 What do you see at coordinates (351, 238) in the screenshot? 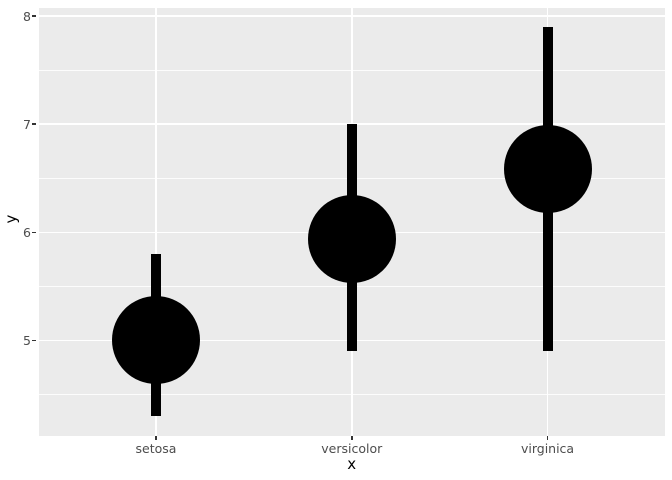
I see `mean-point-versicolor` at bounding box center [351, 238].